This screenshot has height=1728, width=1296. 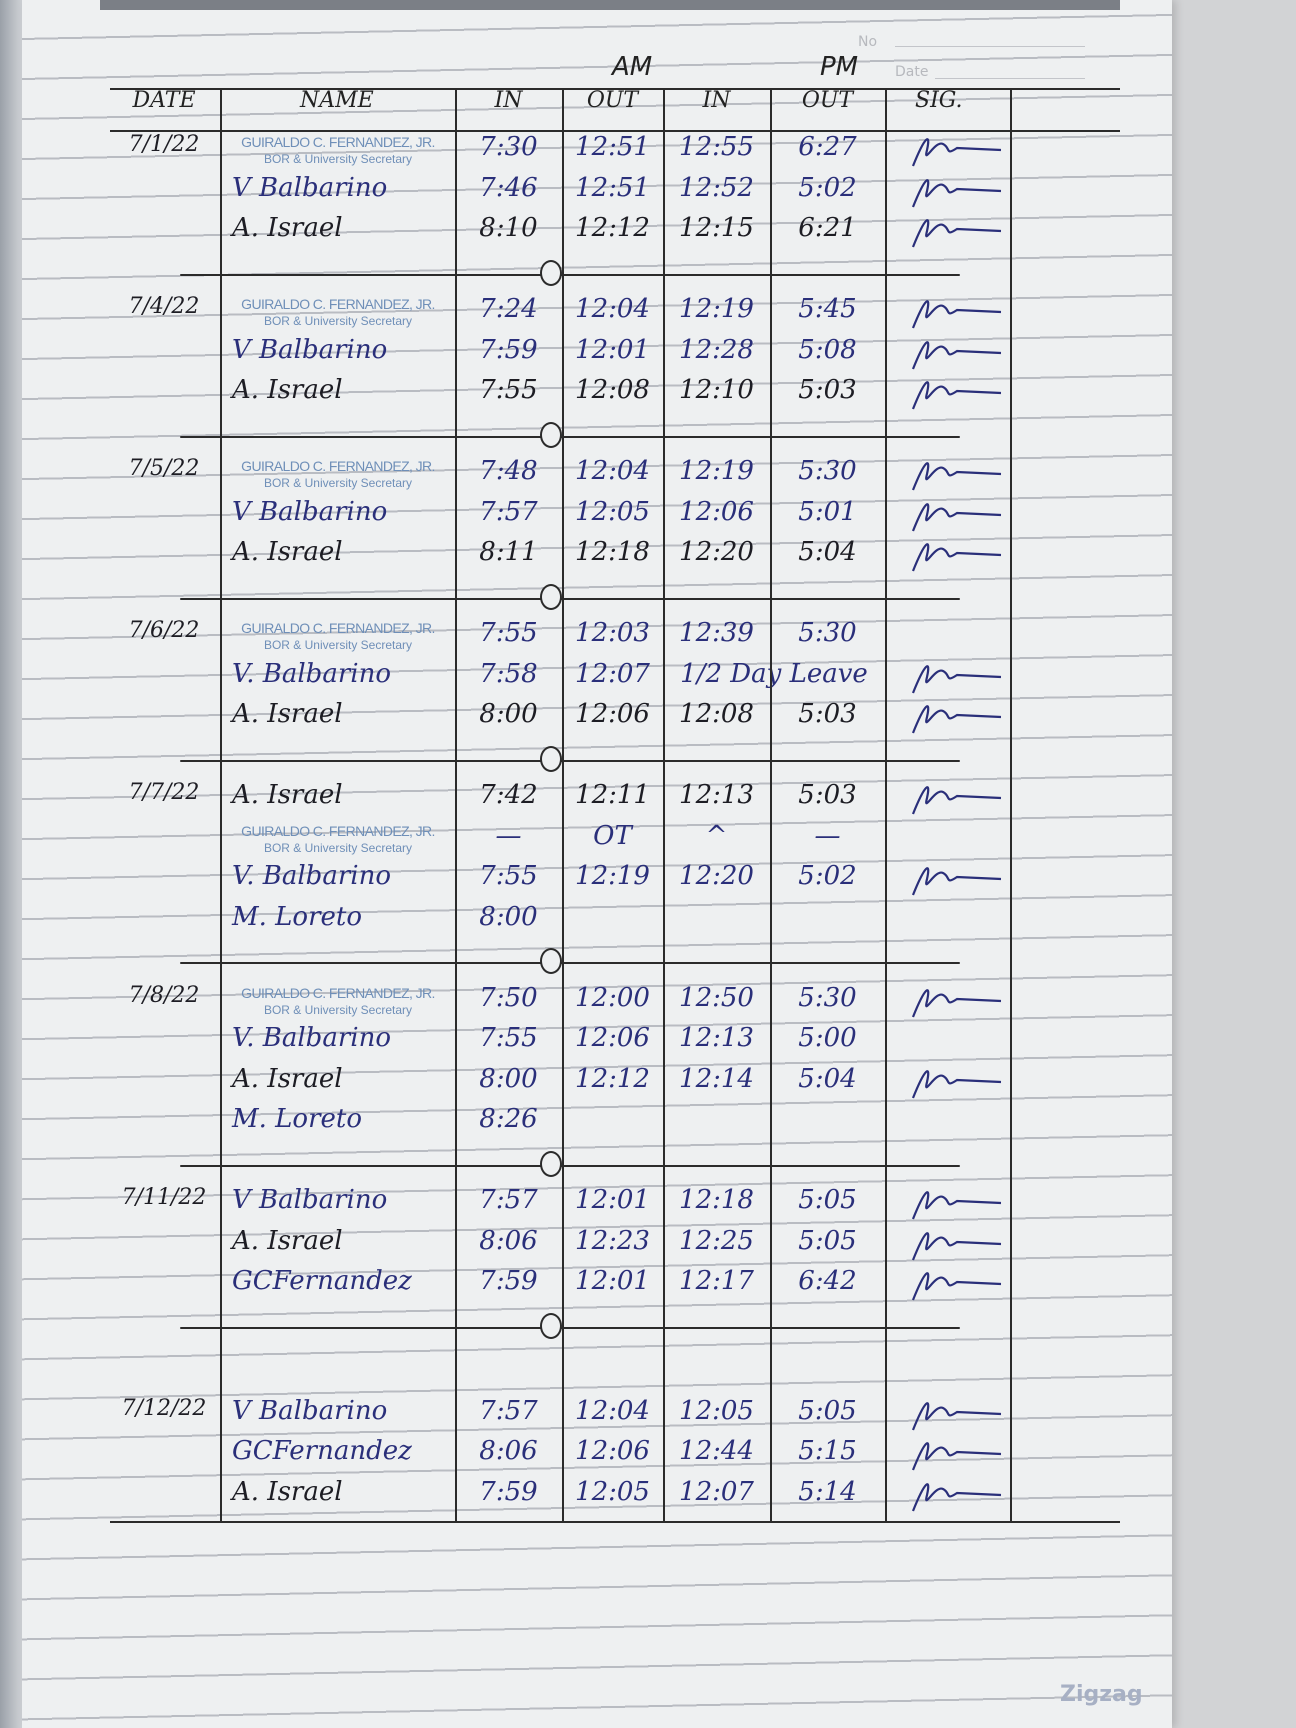 What do you see at coordinates (912, 72) in the screenshot?
I see `date-printed-label: Date` at bounding box center [912, 72].